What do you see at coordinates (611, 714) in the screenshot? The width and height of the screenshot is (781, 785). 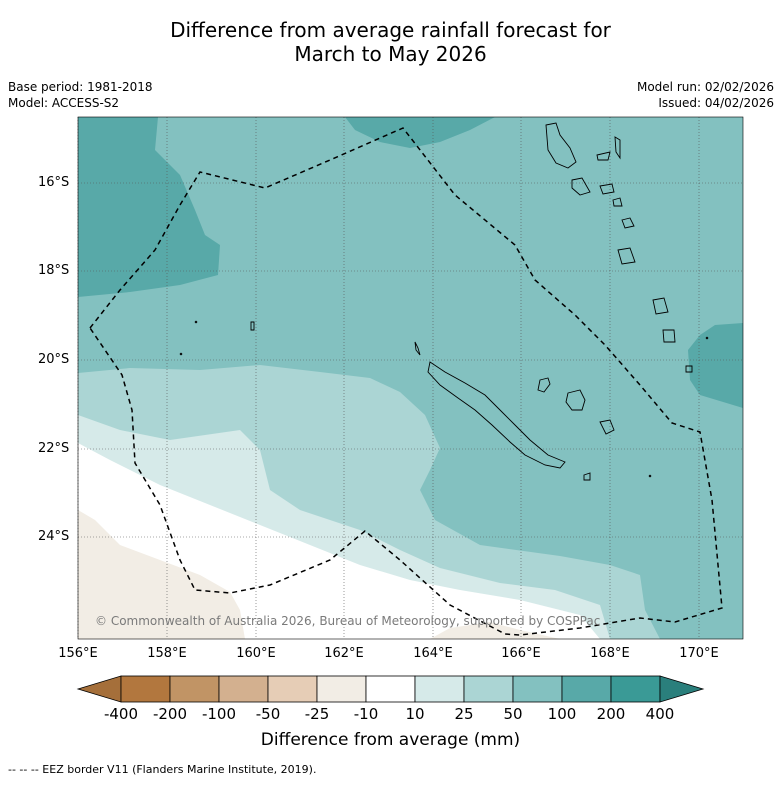 I see `cbar-tick-10: 200` at bounding box center [611, 714].